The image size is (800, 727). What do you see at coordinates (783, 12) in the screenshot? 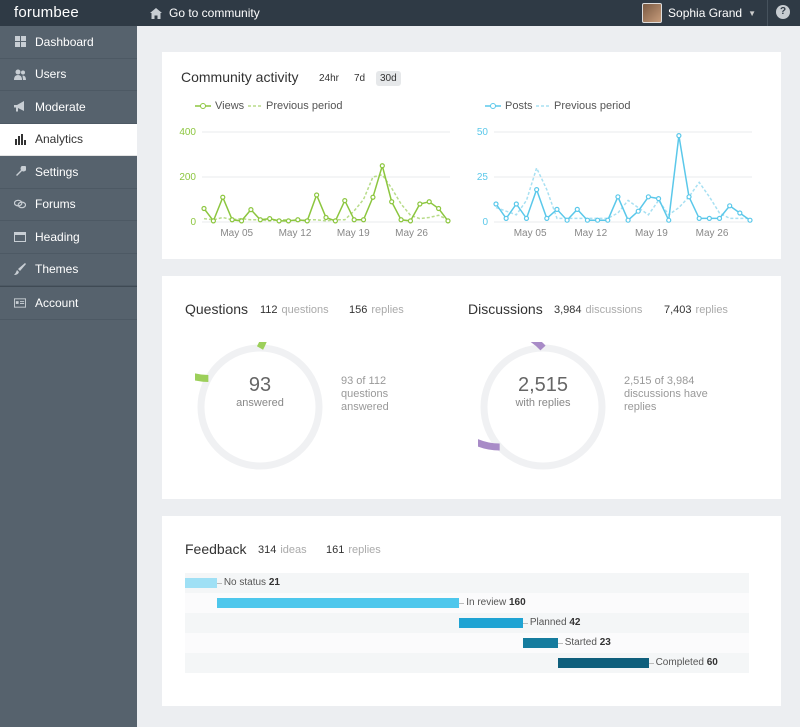
I see `help-icon: ?` at bounding box center [783, 12].